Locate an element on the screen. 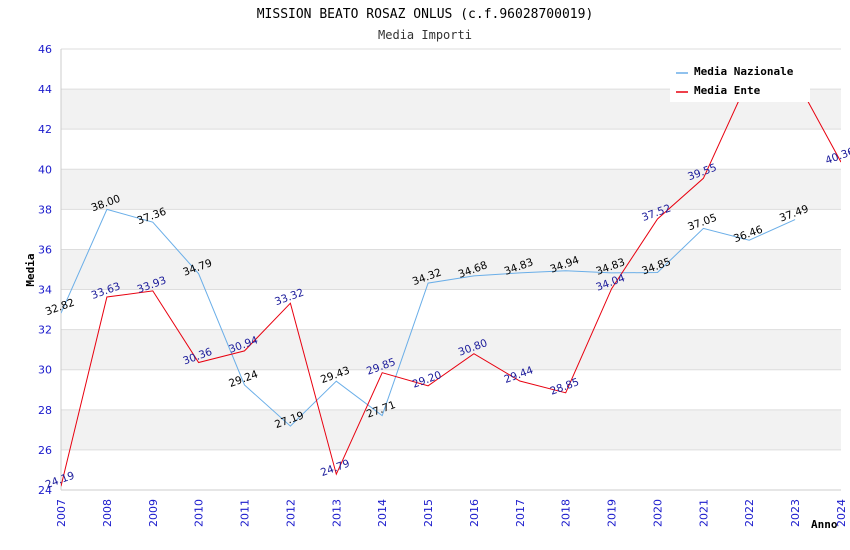 The width and height of the screenshot is (850, 550). data-label: 29.20 is located at coordinates (427, 380).